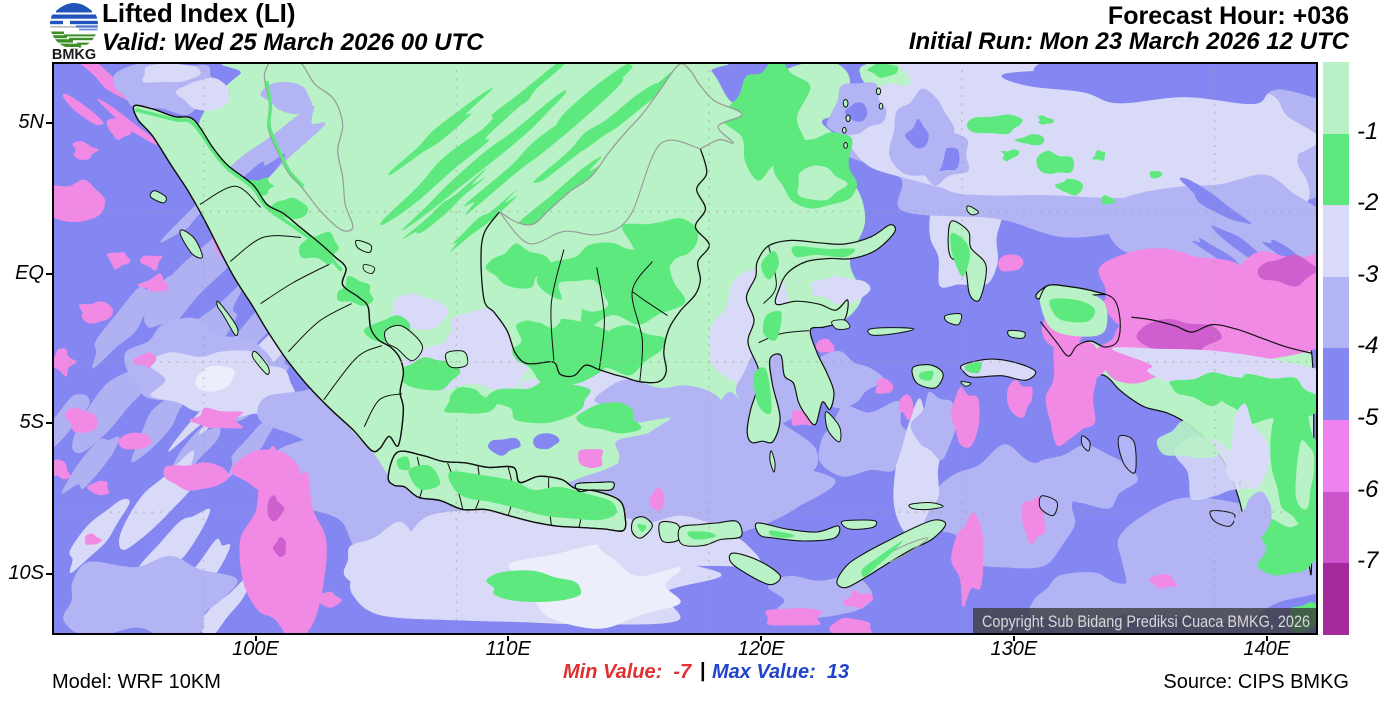 The image size is (1400, 709). What do you see at coordinates (74, 53) in the screenshot?
I see `svg-text: BMKG` at bounding box center [74, 53].